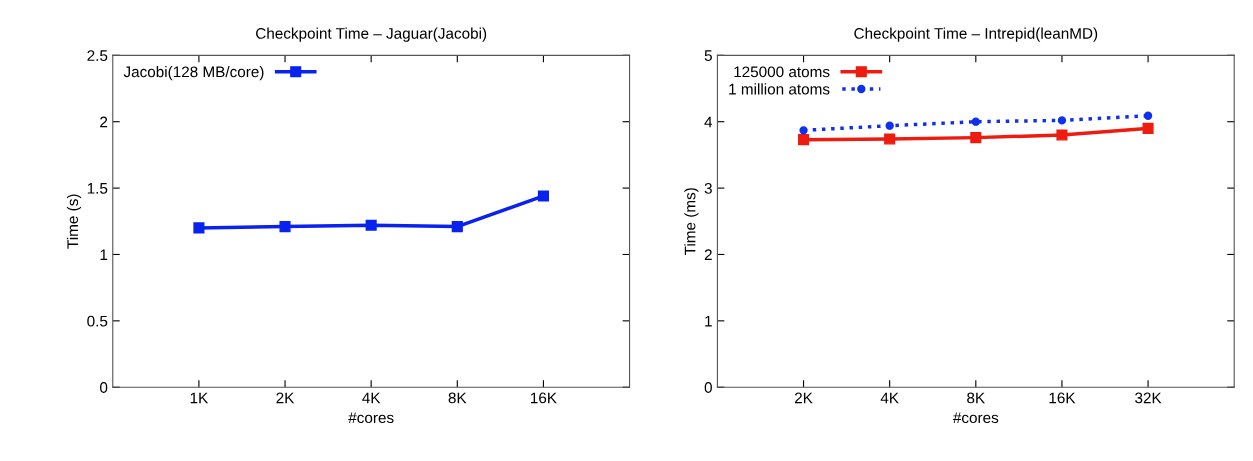 The width and height of the screenshot is (1253, 461). What do you see at coordinates (779, 89) in the screenshot?
I see `legend-label: 1 million atoms` at bounding box center [779, 89].